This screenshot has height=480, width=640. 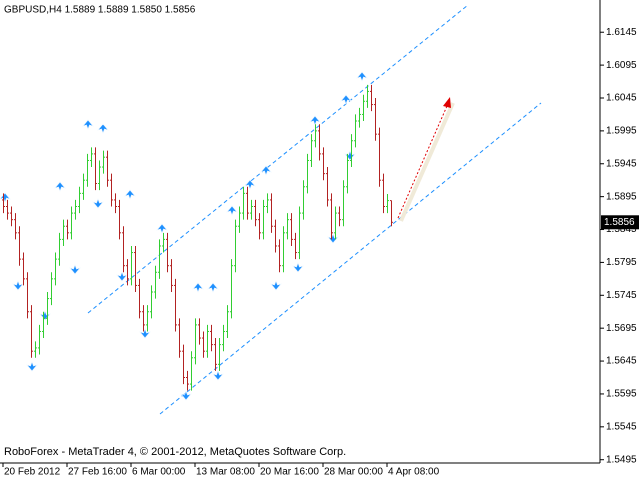 What do you see at coordinates (289, 472) in the screenshot?
I see `x-tick-label: 20 Mar 16:00` at bounding box center [289, 472].